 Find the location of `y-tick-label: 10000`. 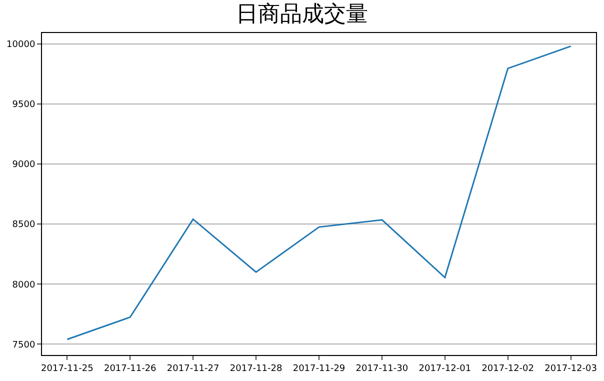

y-tick-label: 10000 is located at coordinates (21, 45).